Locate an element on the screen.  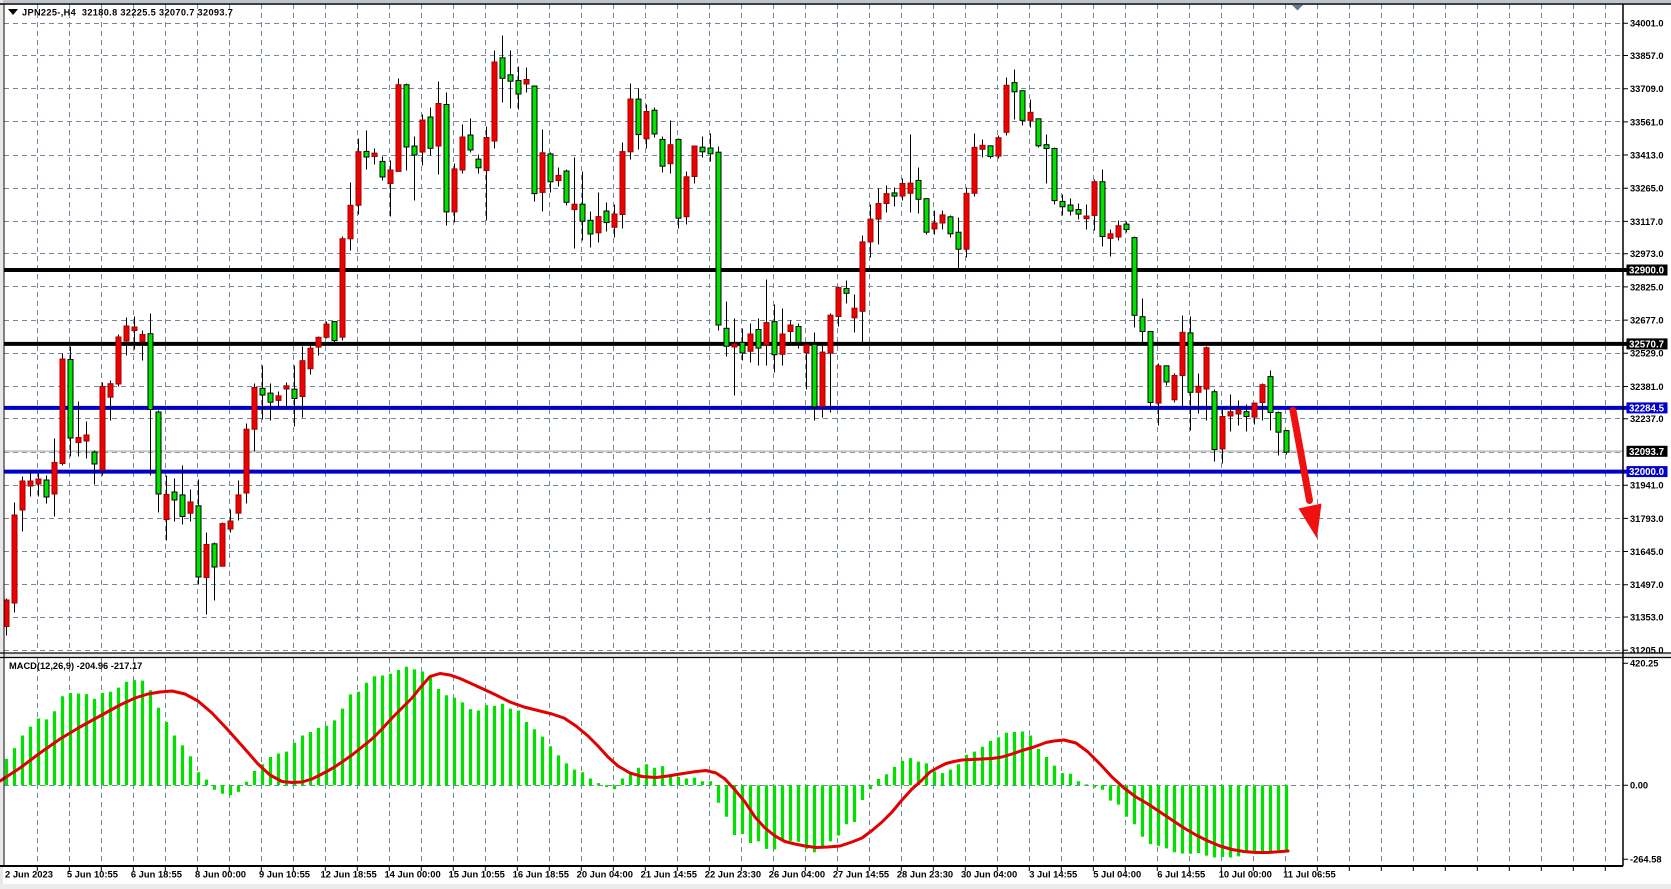
svg-text: 33709.0 is located at coordinates (1647, 89).